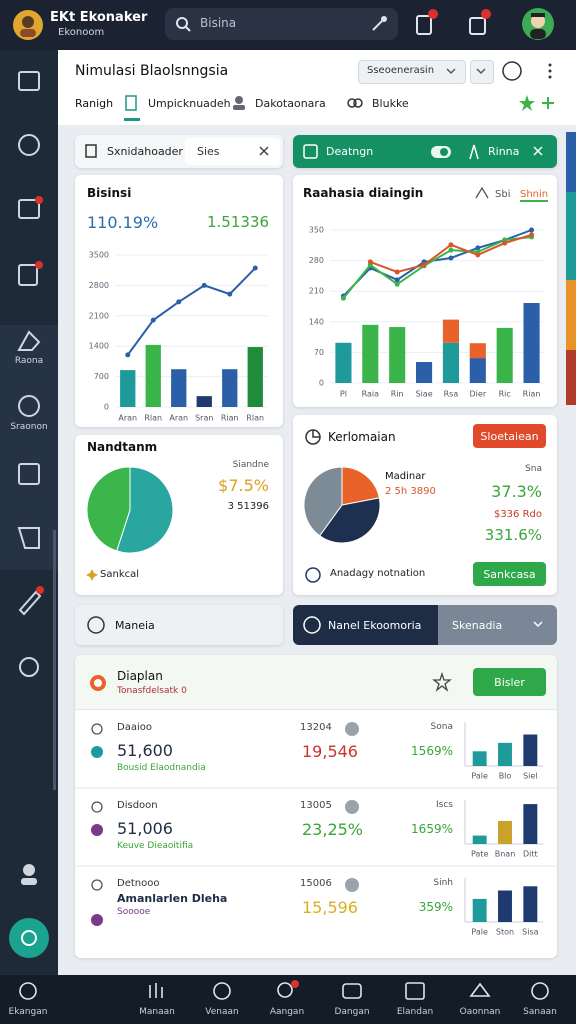 This screenshot has width=576, height=1024. What do you see at coordinates (379, 24) in the screenshot?
I see `mic-icon` at bounding box center [379, 24].